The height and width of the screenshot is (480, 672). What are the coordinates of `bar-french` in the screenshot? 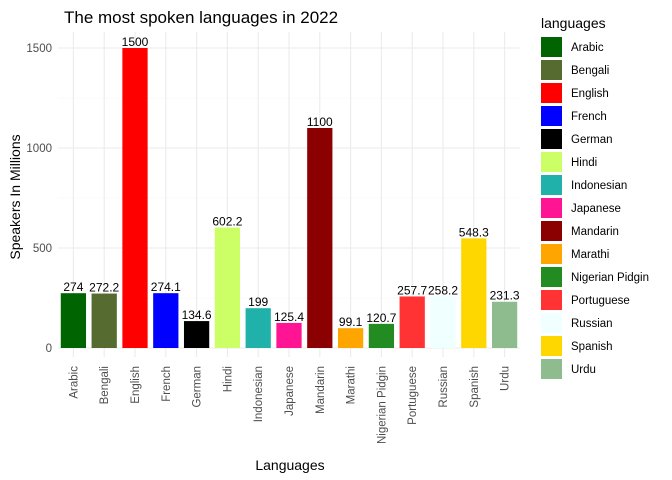 It's located at (166, 320).